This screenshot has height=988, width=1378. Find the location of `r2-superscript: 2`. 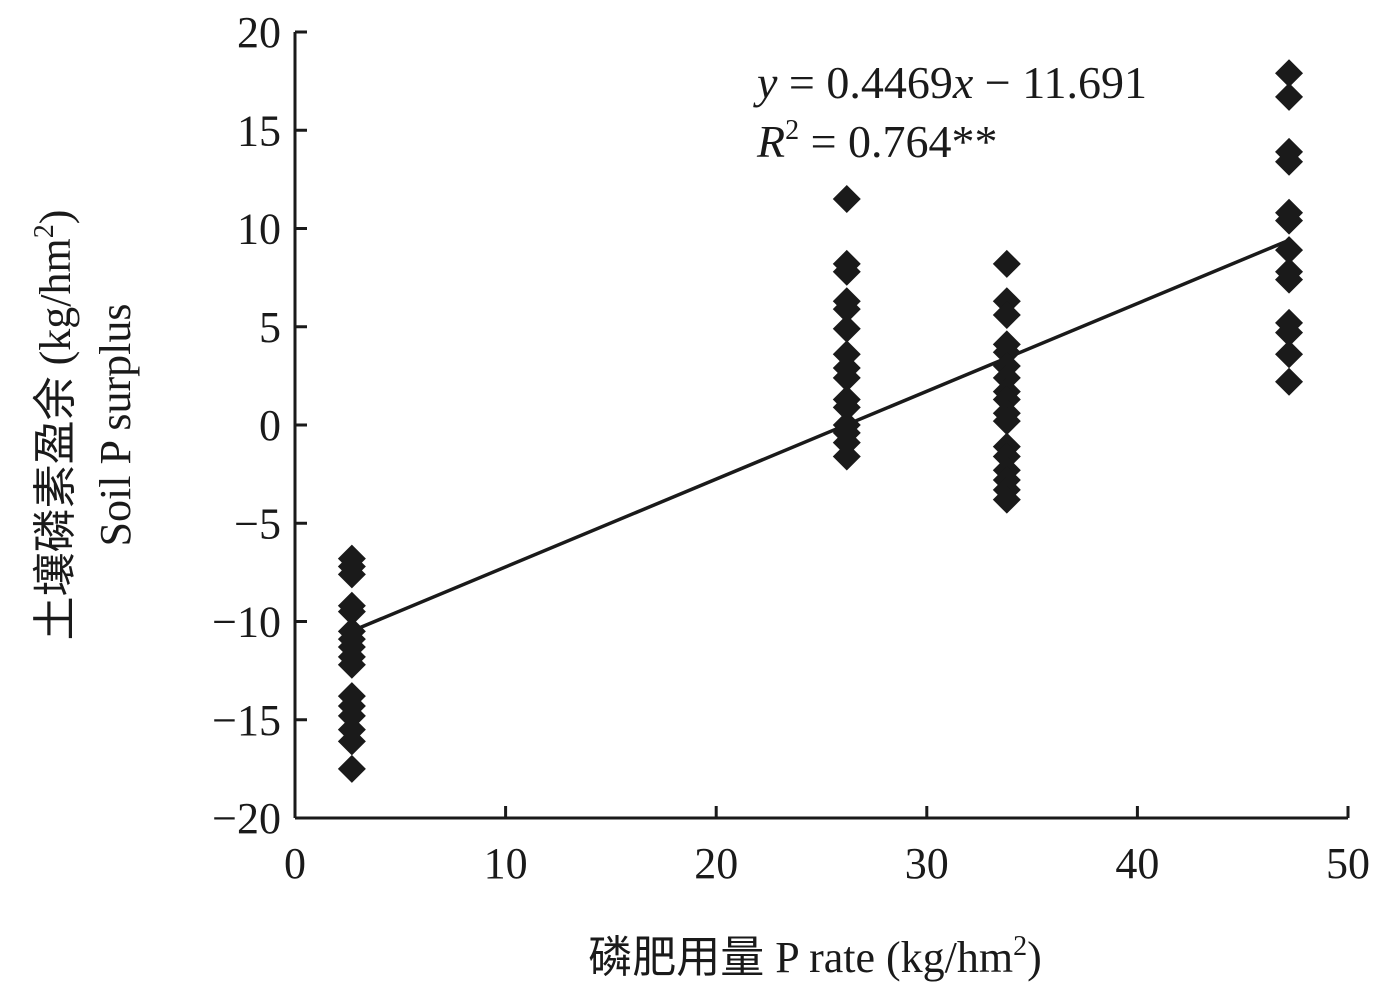

r2-superscript: 2 is located at coordinates (792, 130).